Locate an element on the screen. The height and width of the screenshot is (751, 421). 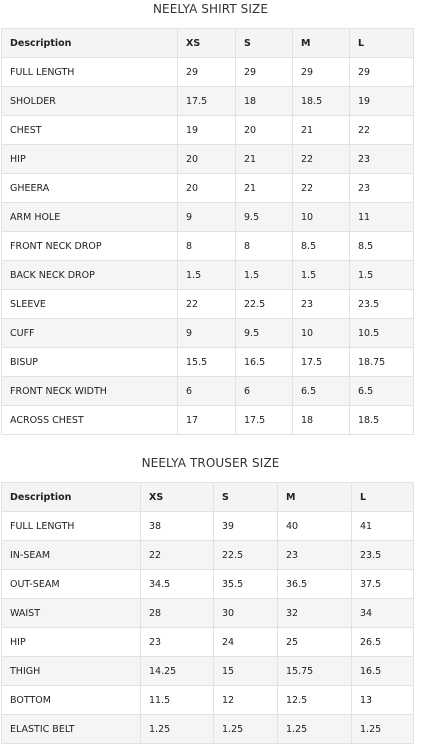
table-row: FULL LENGTH 38 39 40 41 is located at coordinates (207, 526).